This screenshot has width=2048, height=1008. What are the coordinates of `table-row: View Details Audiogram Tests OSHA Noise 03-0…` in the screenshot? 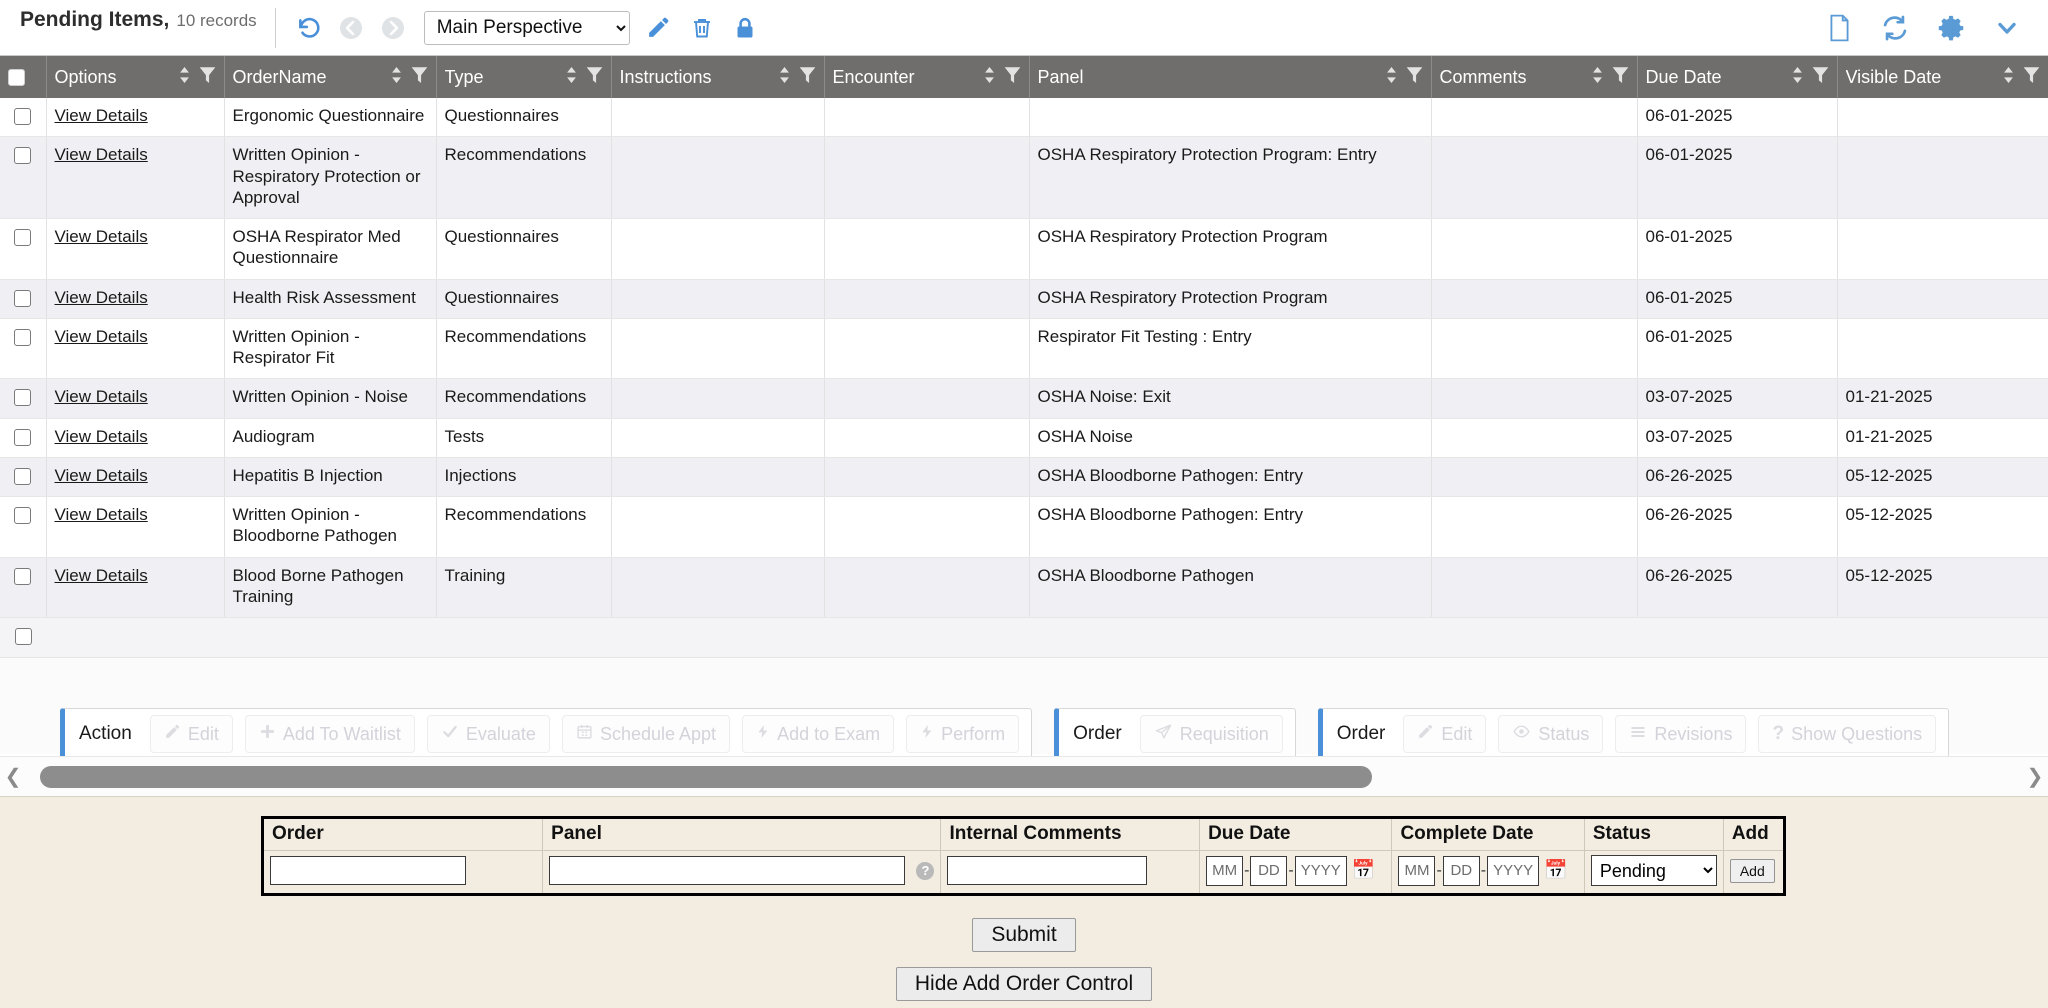 It's located at (1024, 438).